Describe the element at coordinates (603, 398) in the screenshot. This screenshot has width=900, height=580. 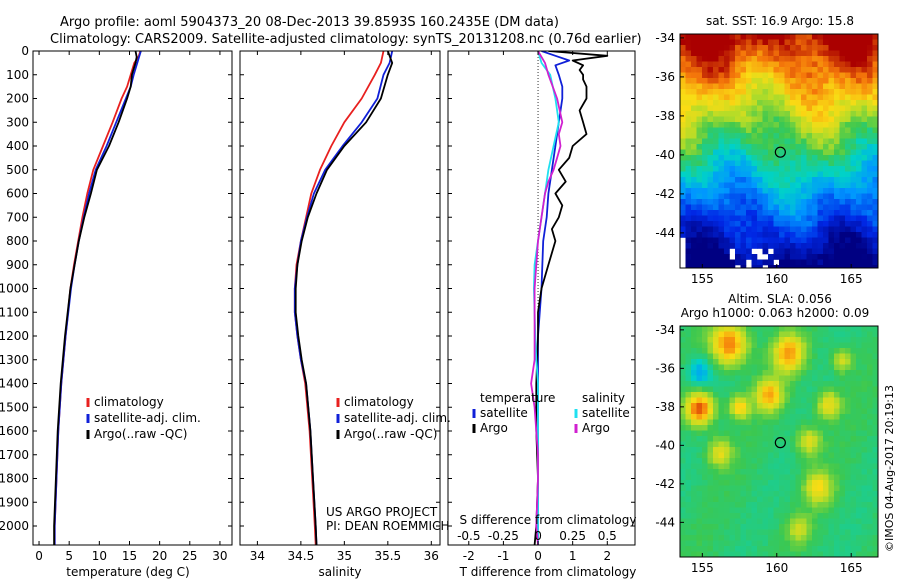
I see `legend-heading-salinity: salinity` at that location.